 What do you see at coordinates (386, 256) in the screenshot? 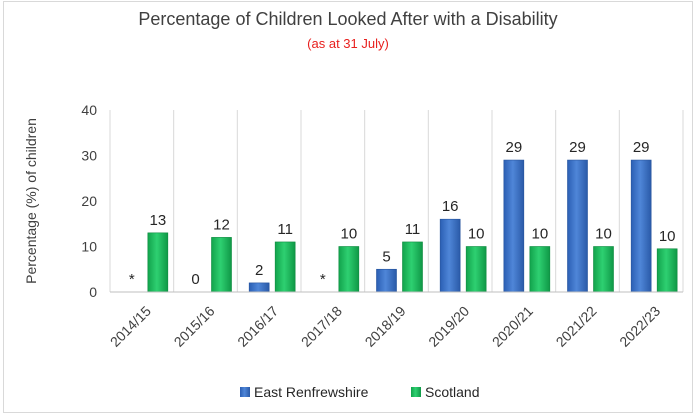
I see `data-label-east-renfrewshire: 5` at bounding box center [386, 256].